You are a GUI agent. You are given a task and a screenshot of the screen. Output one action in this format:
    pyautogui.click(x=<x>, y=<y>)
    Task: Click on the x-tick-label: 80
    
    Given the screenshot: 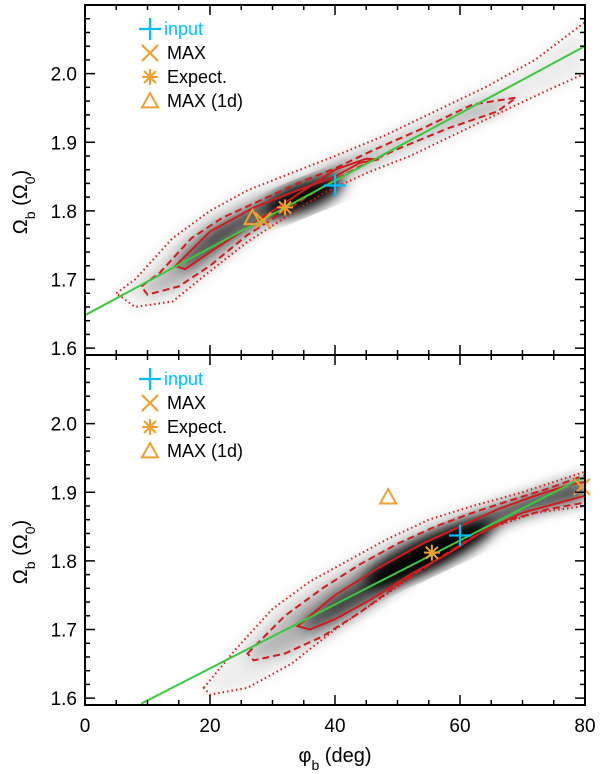 What is the action you would take?
    pyautogui.click(x=584, y=726)
    